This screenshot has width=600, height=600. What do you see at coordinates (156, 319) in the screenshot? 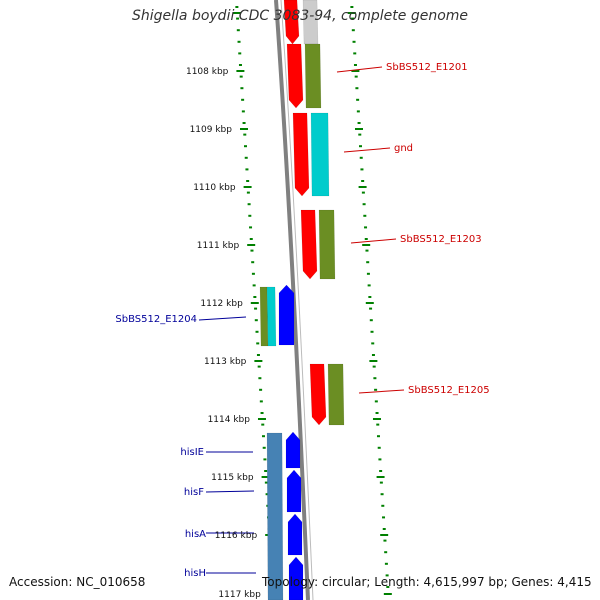
I see `gene-label-sbbs512_e1204: SbBS512_E1204` at bounding box center [156, 319].